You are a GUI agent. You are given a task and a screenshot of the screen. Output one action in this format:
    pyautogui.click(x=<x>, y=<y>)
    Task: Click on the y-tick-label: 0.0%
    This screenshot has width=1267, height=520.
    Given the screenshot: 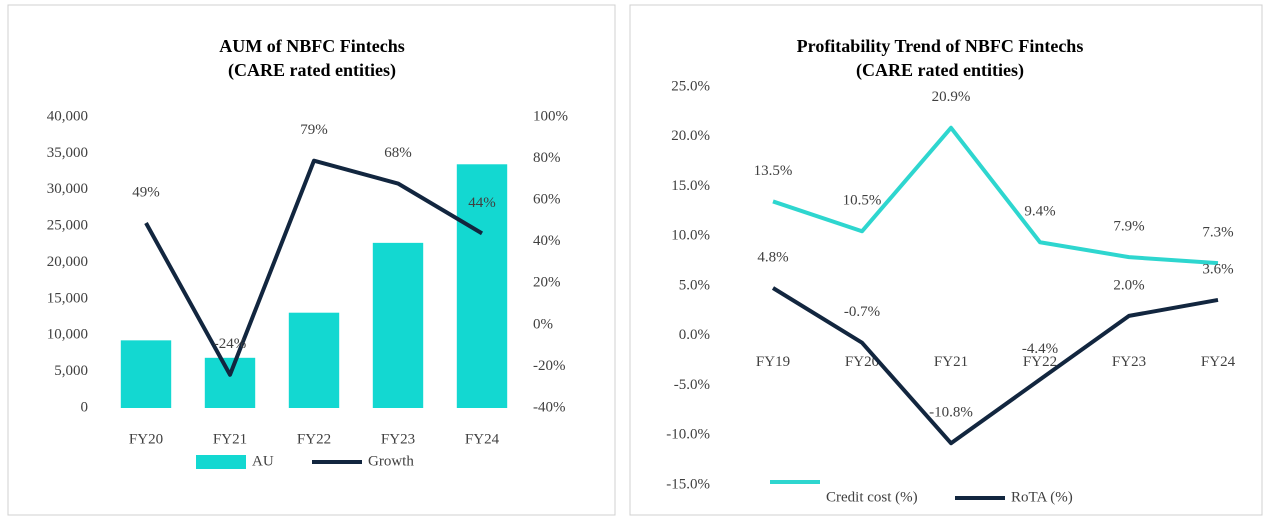 What is the action you would take?
    pyautogui.click(x=694, y=335)
    